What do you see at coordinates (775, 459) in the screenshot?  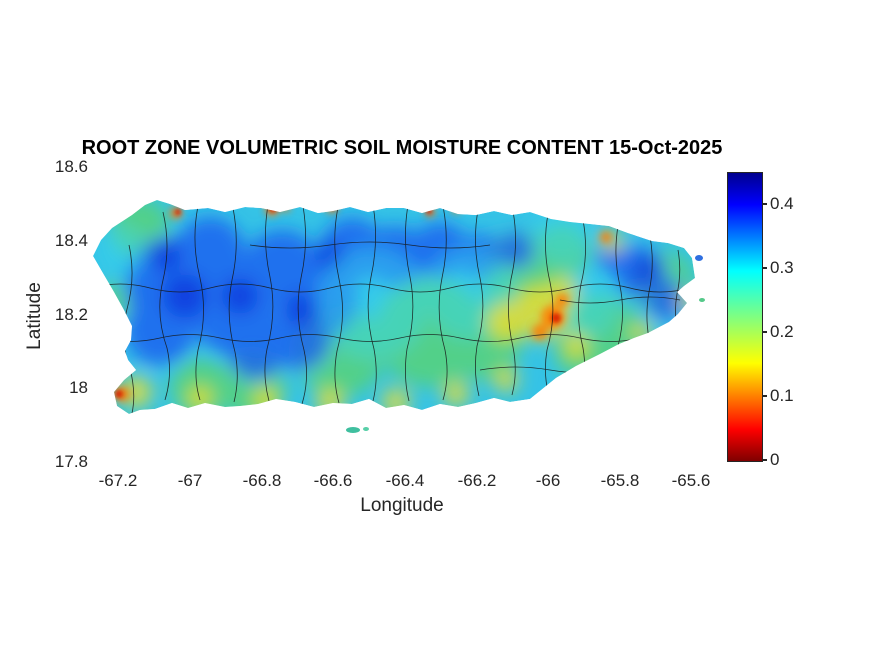 I see `colorbar-tick-label: 0` at bounding box center [775, 459].